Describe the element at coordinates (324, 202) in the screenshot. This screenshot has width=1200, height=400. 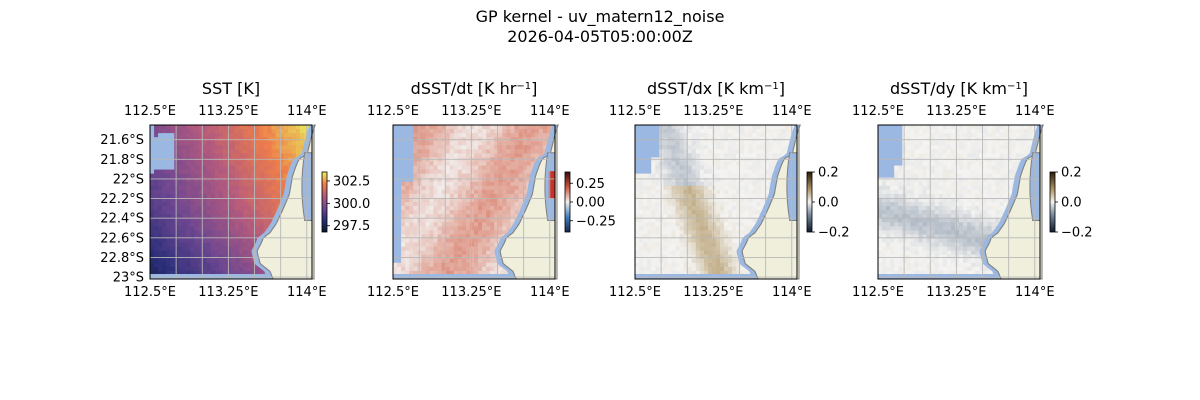
I see `colorbar-gradient` at that location.